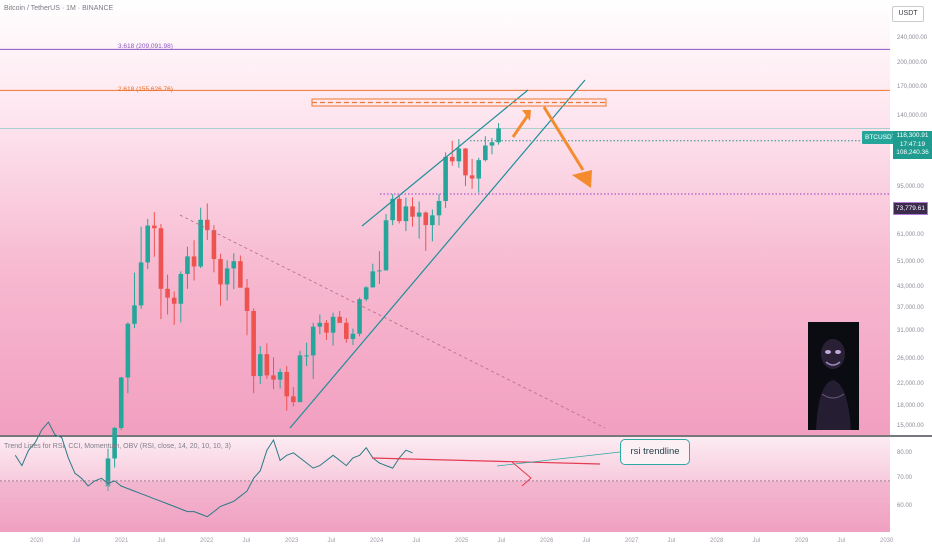  I want to click on price-axis-label: 43,000.00, so click(910, 287).